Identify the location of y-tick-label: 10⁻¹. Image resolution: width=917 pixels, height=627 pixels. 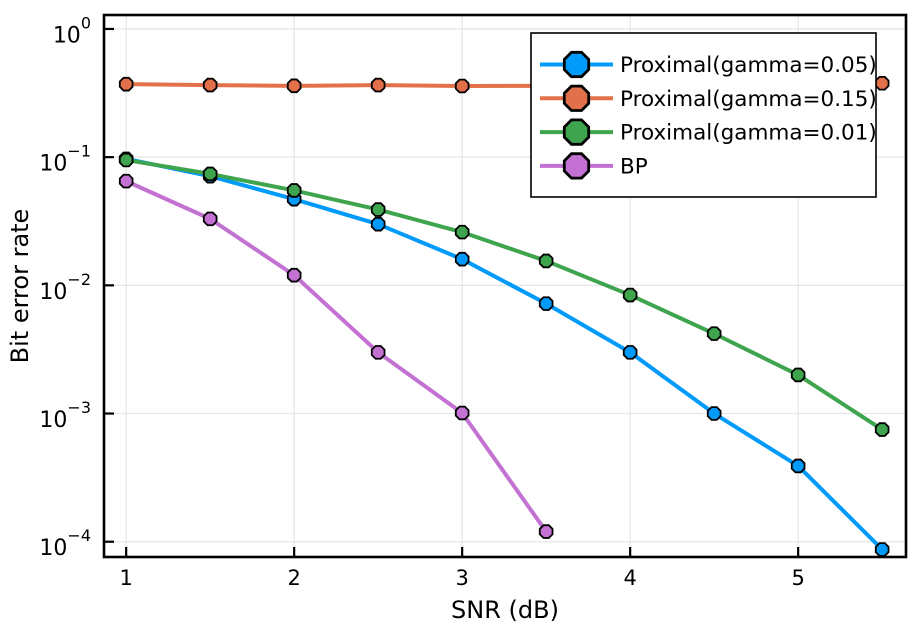
(65, 159).